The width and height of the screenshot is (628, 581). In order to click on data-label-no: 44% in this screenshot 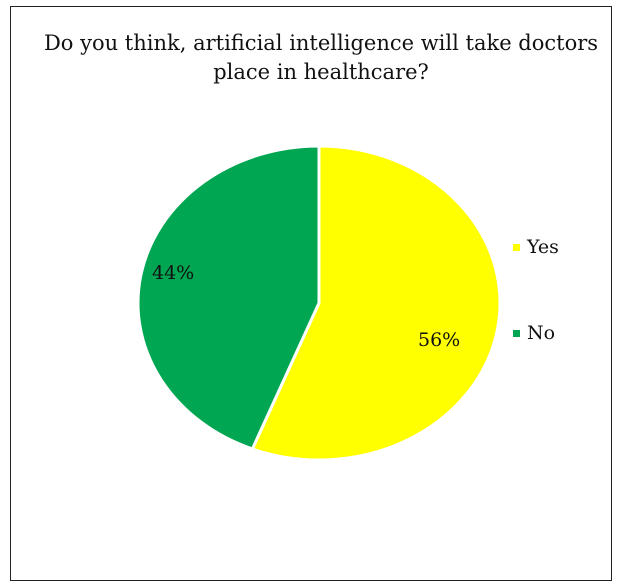, I will do `click(173, 273)`.